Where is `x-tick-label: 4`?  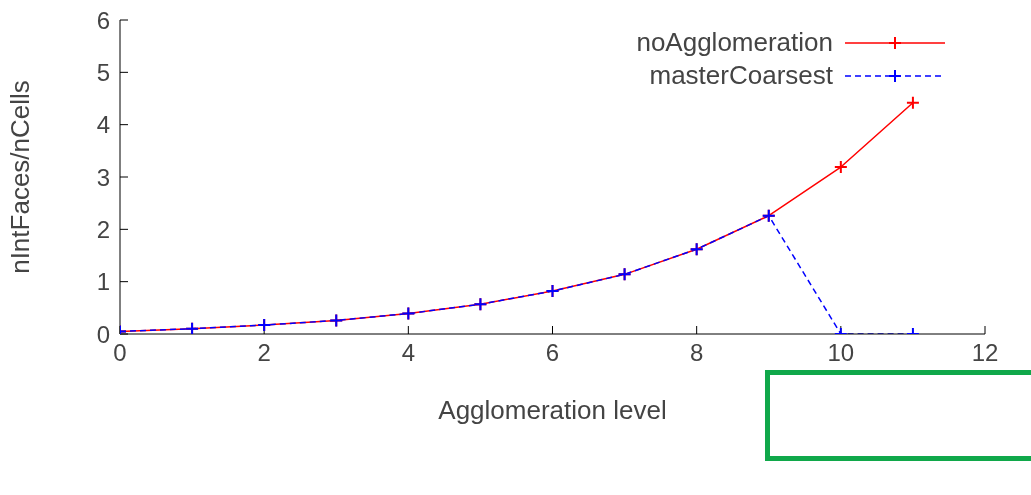 x-tick-label: 4 is located at coordinates (408, 353).